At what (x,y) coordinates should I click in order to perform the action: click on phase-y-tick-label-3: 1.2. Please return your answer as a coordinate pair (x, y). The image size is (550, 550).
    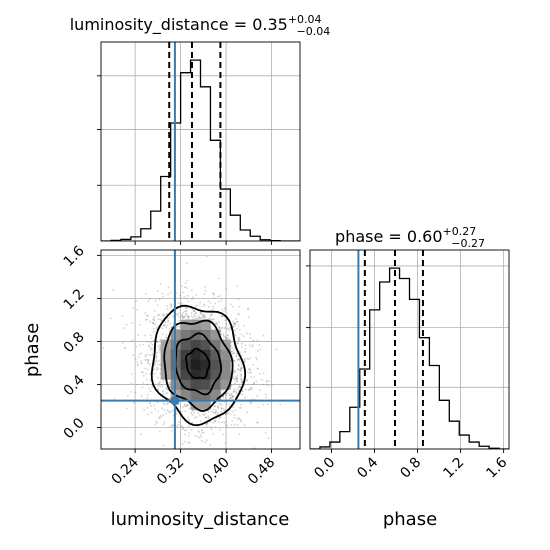
    Looking at the image, I should click on (74, 299).